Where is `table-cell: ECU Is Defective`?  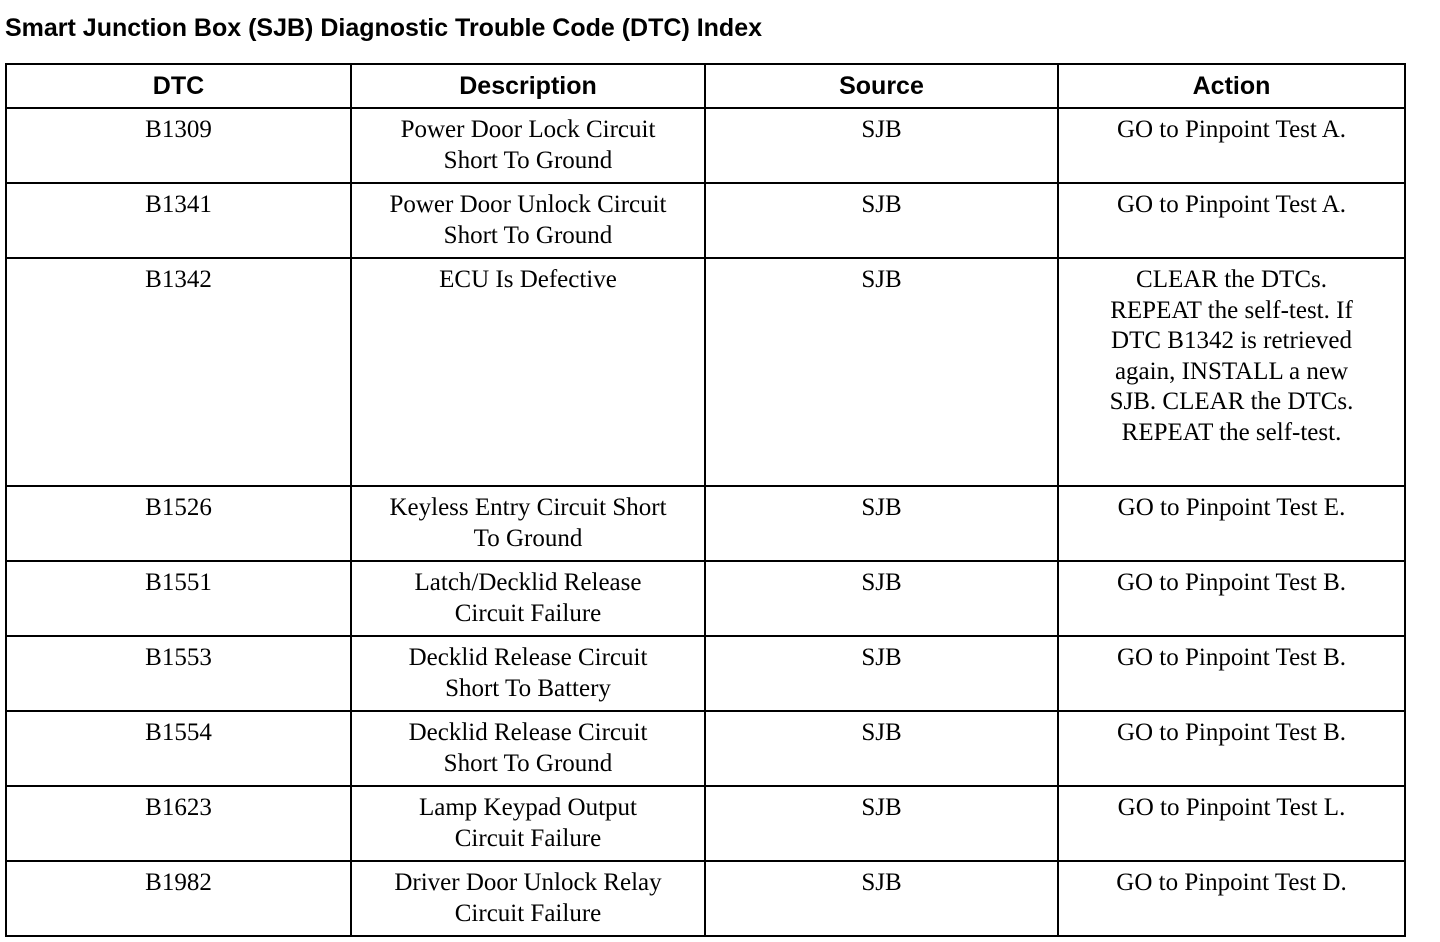
table-cell: ECU Is Defective is located at coordinates (528, 372).